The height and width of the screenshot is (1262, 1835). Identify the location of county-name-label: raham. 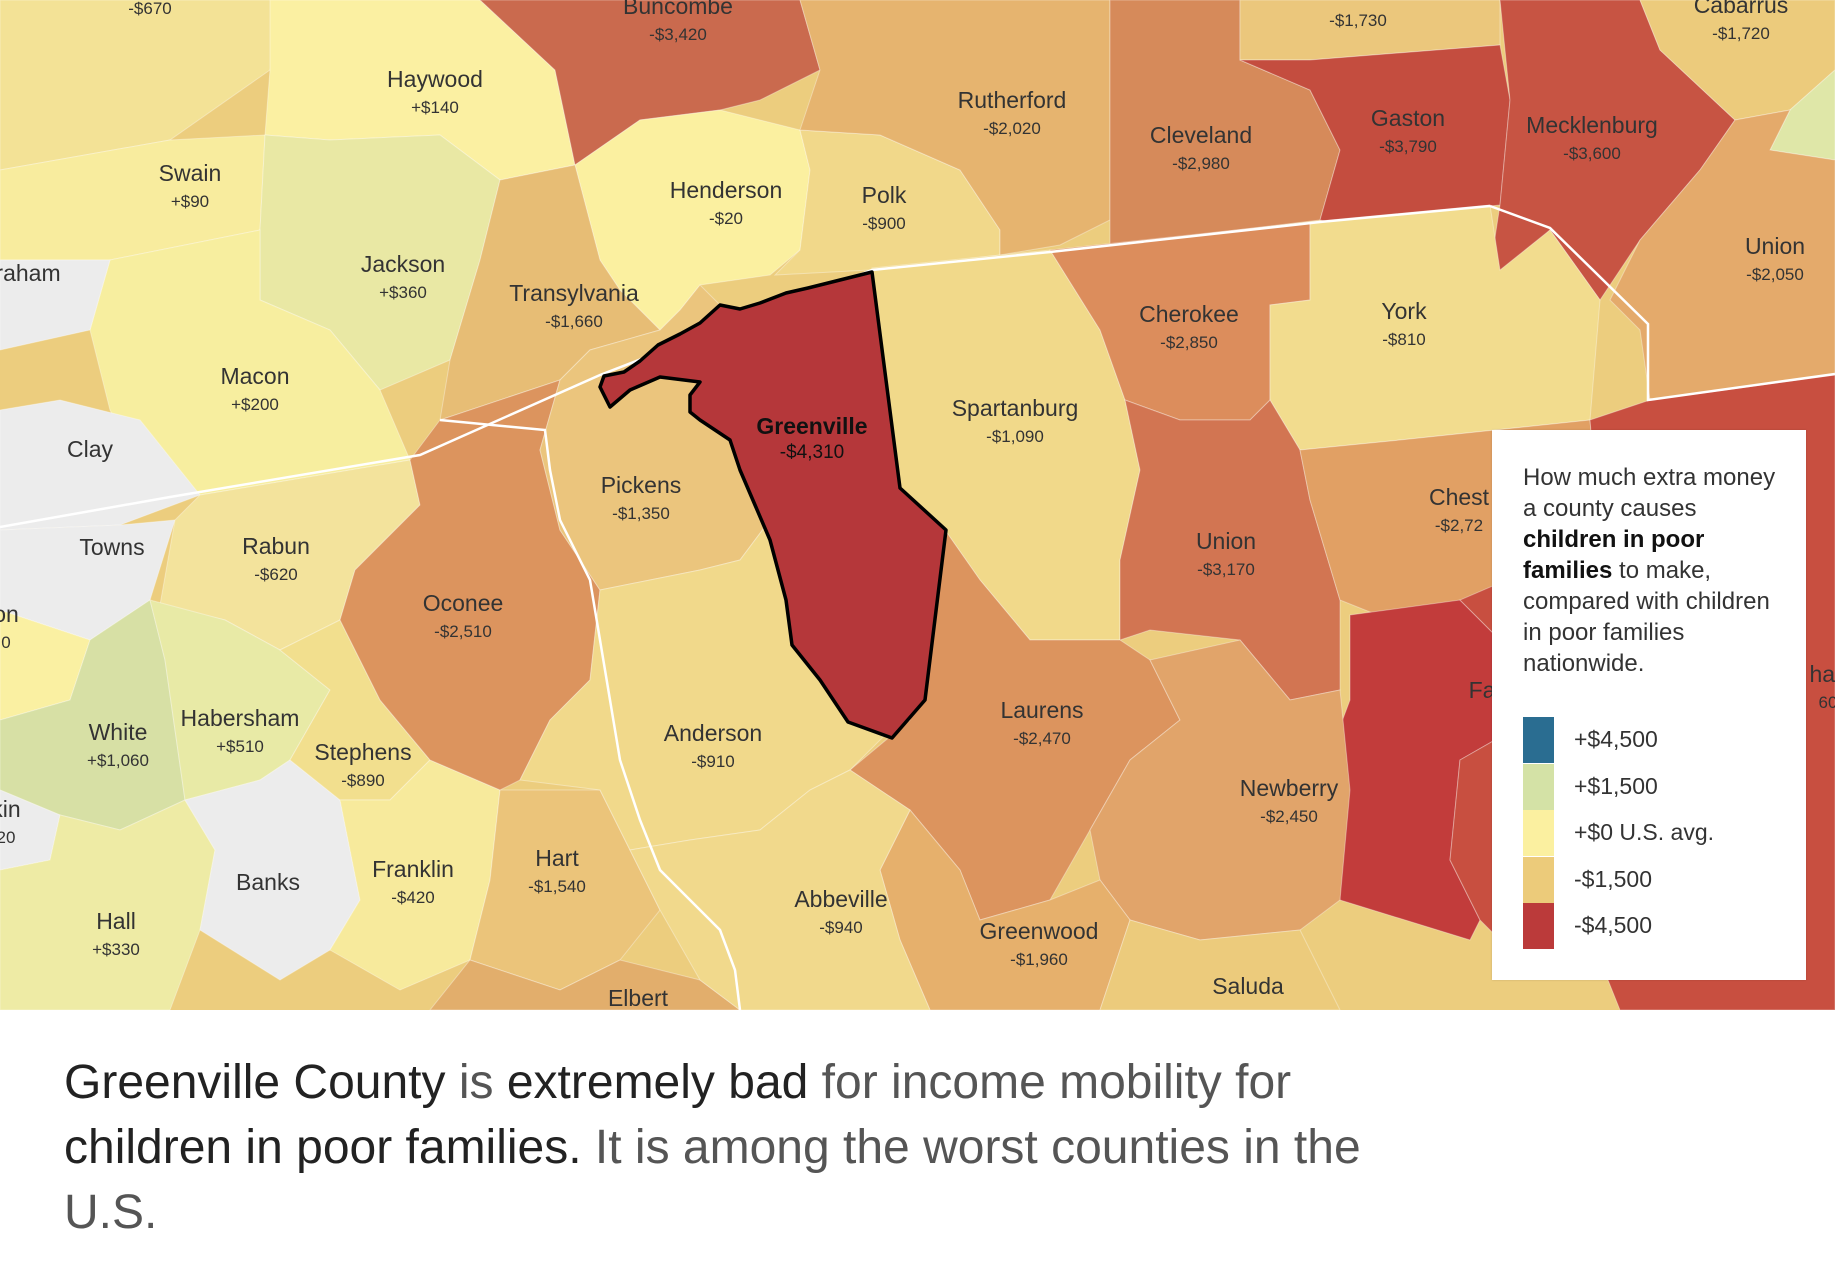
(30, 273).